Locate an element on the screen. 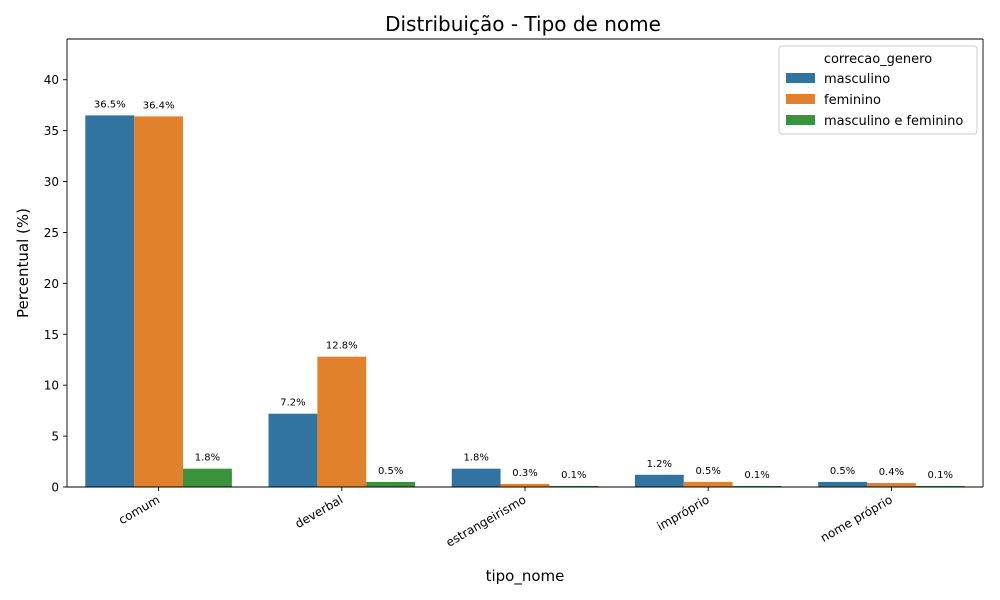 This screenshot has width=1000, height=600. x-tick-label: impróprio is located at coordinates (683, 512).